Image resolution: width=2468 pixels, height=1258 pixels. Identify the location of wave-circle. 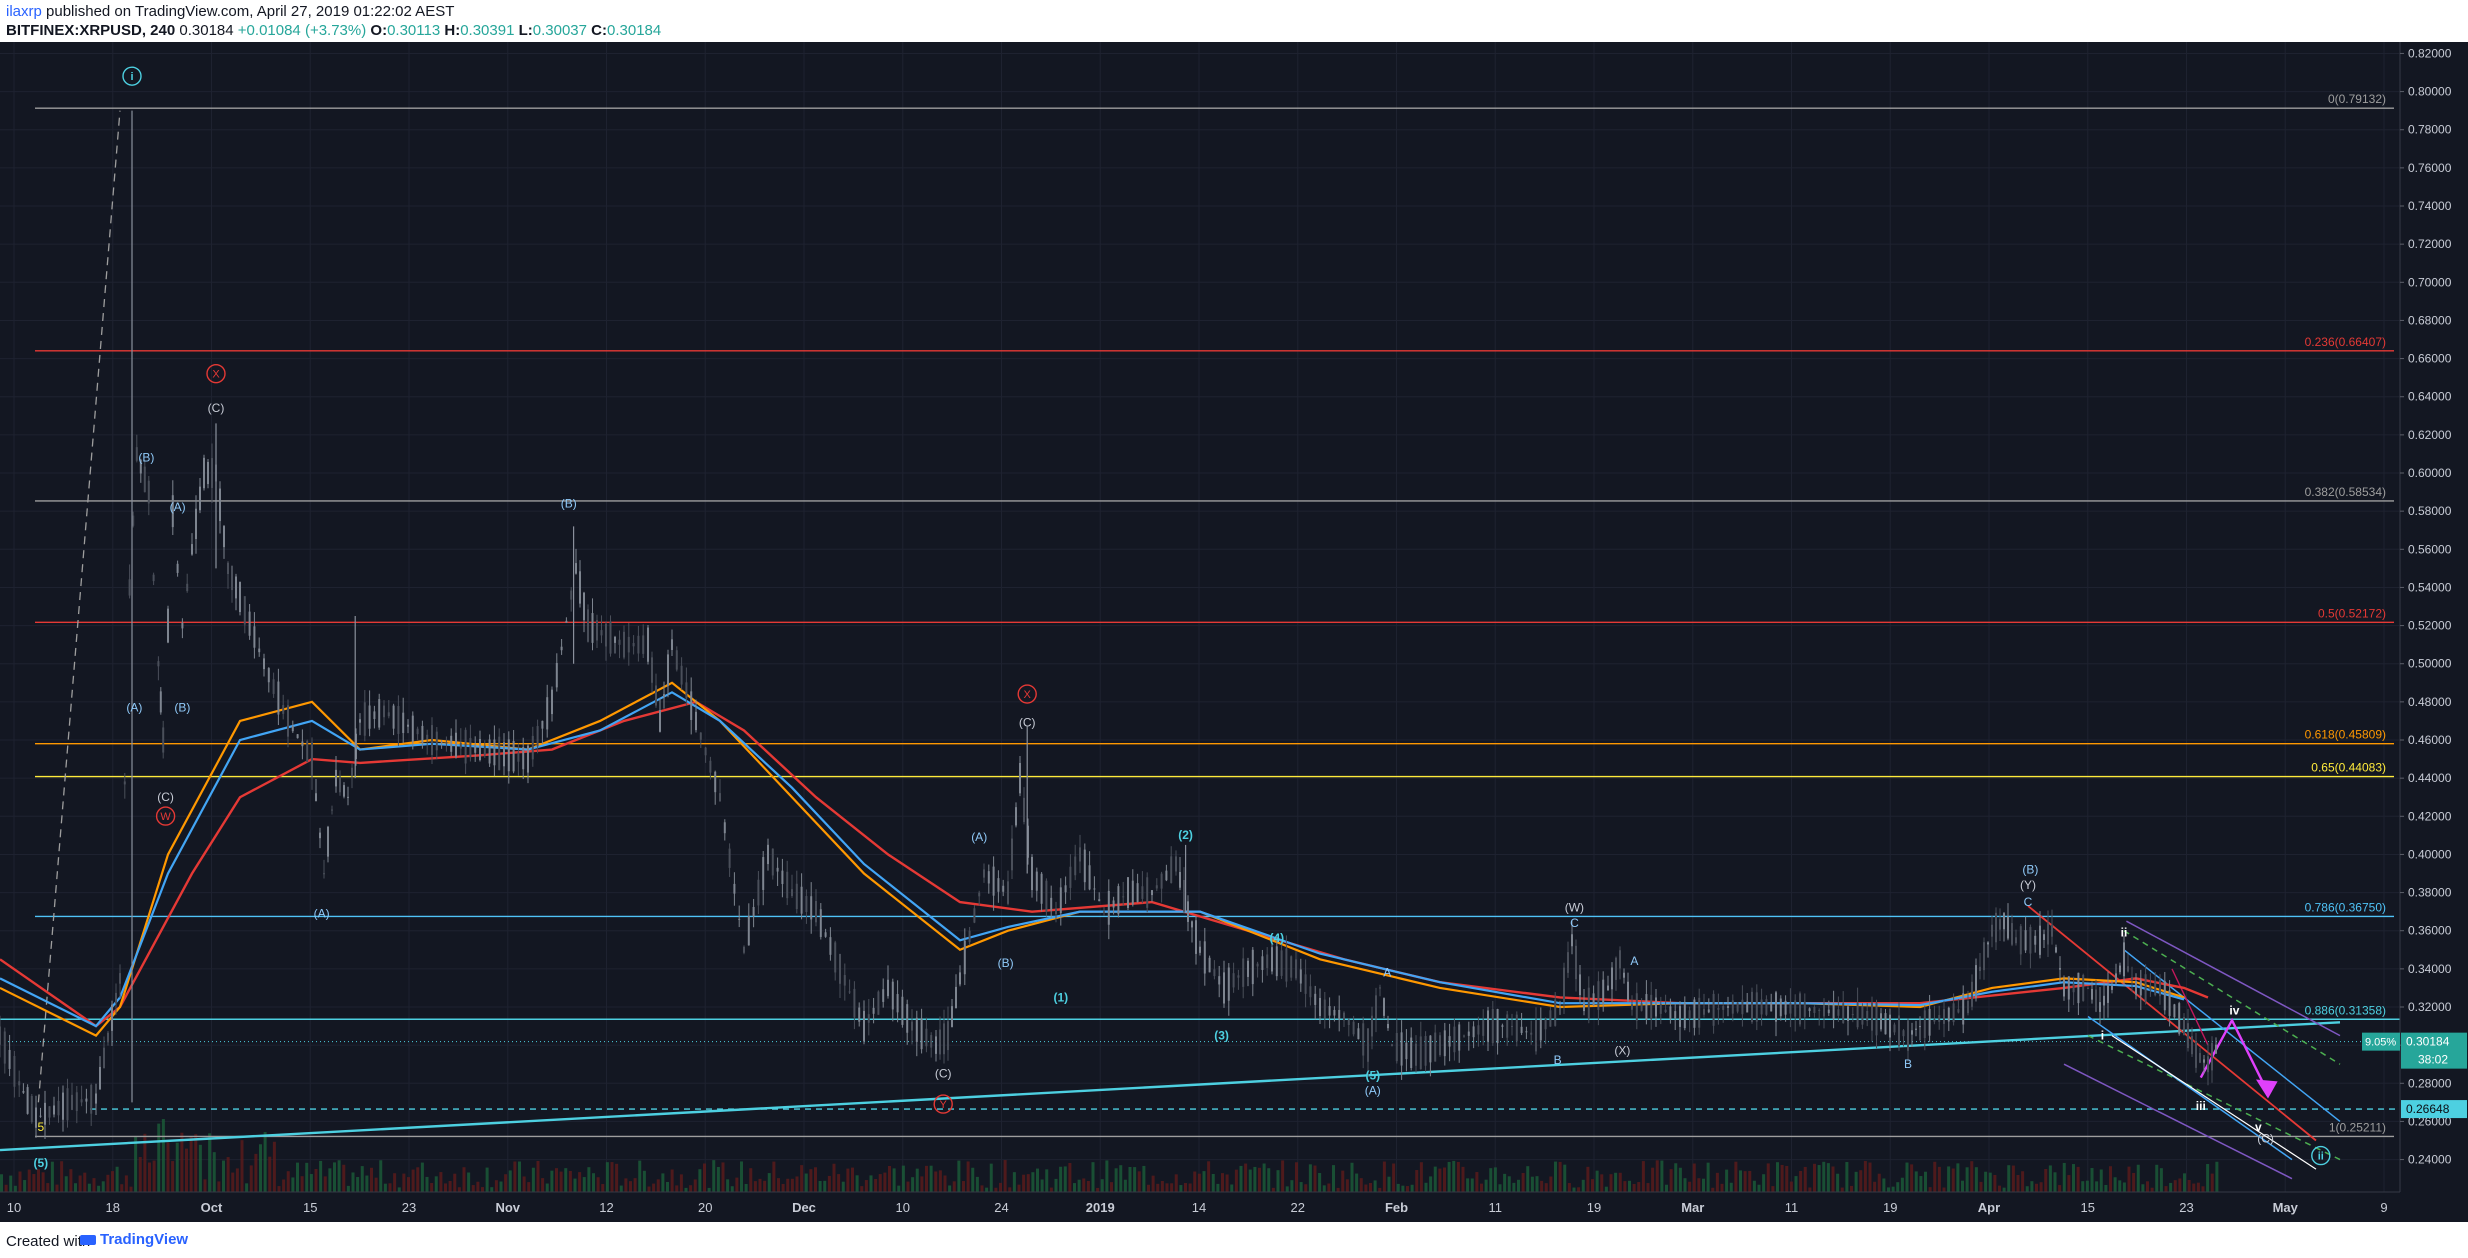
(132, 76).